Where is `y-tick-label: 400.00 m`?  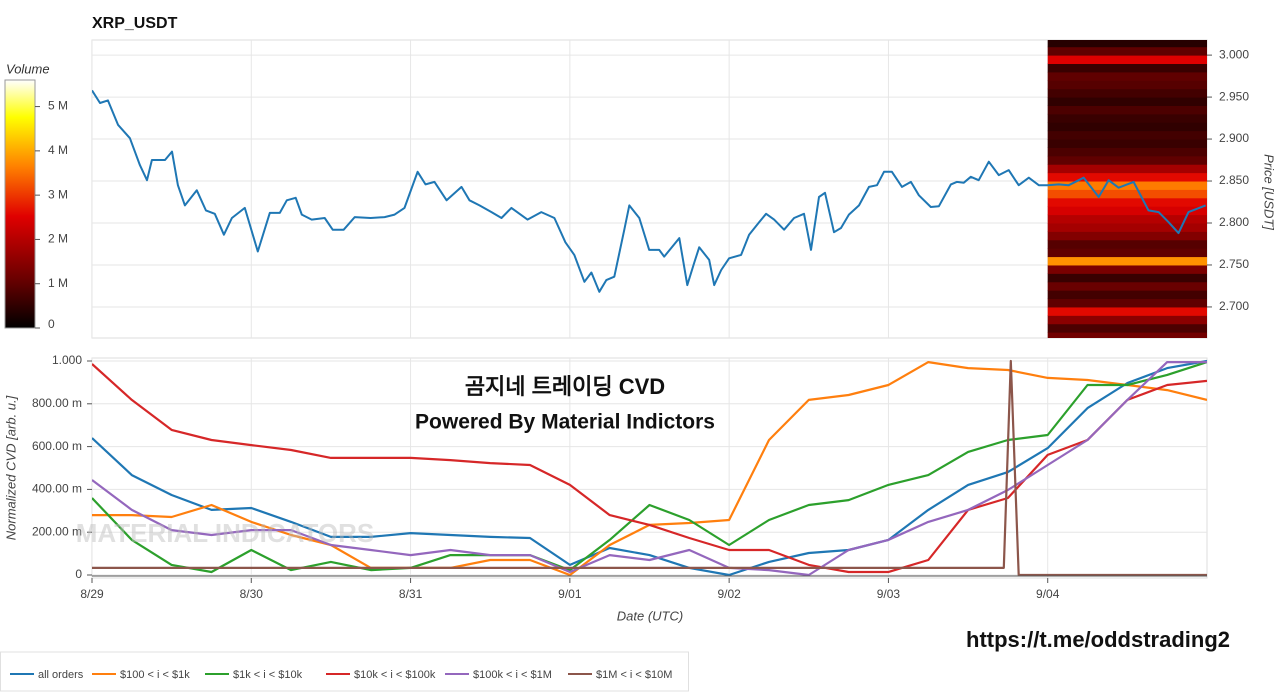 y-tick-label: 400.00 m is located at coordinates (57, 489).